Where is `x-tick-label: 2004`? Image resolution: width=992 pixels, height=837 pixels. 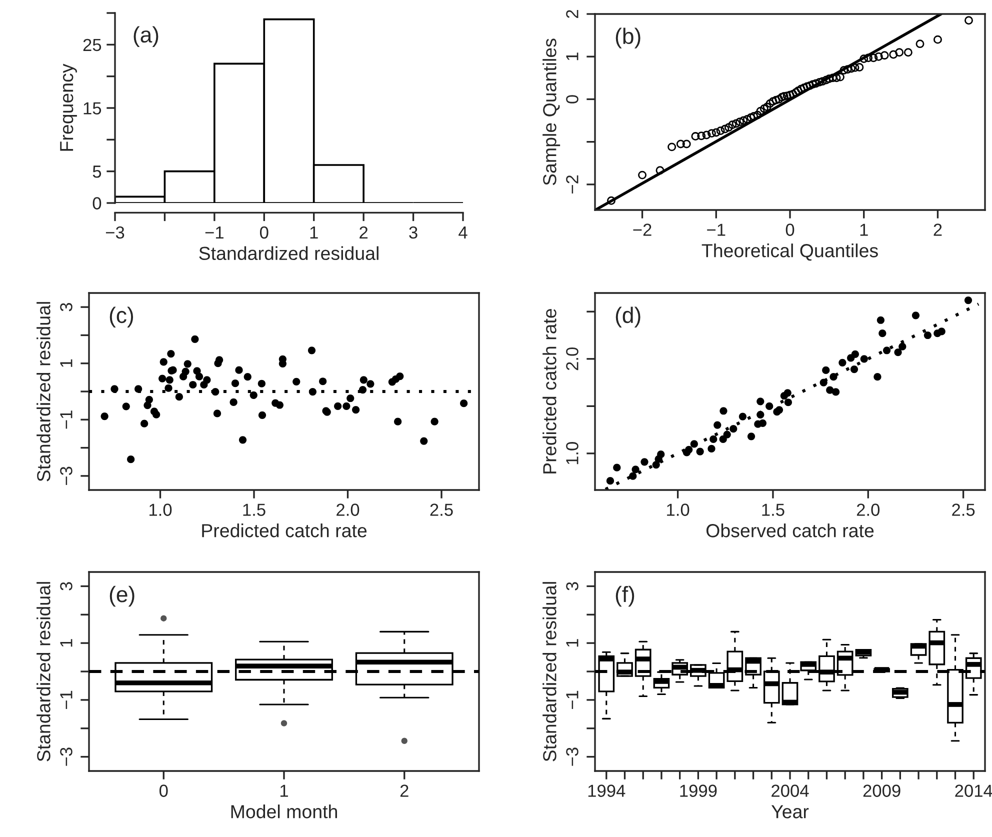 x-tick-label: 2004 is located at coordinates (790, 790).